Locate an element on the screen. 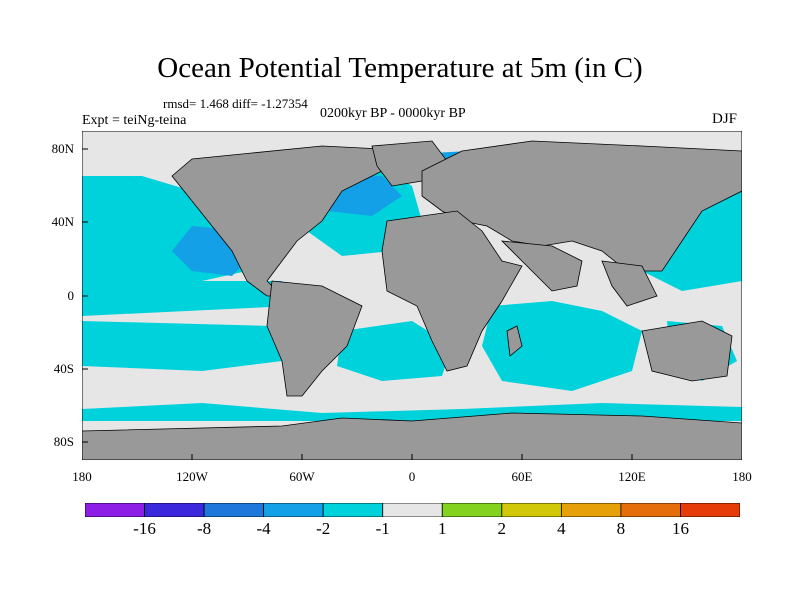 The width and height of the screenshot is (800, 600). land-africa is located at coordinates (452, 291).